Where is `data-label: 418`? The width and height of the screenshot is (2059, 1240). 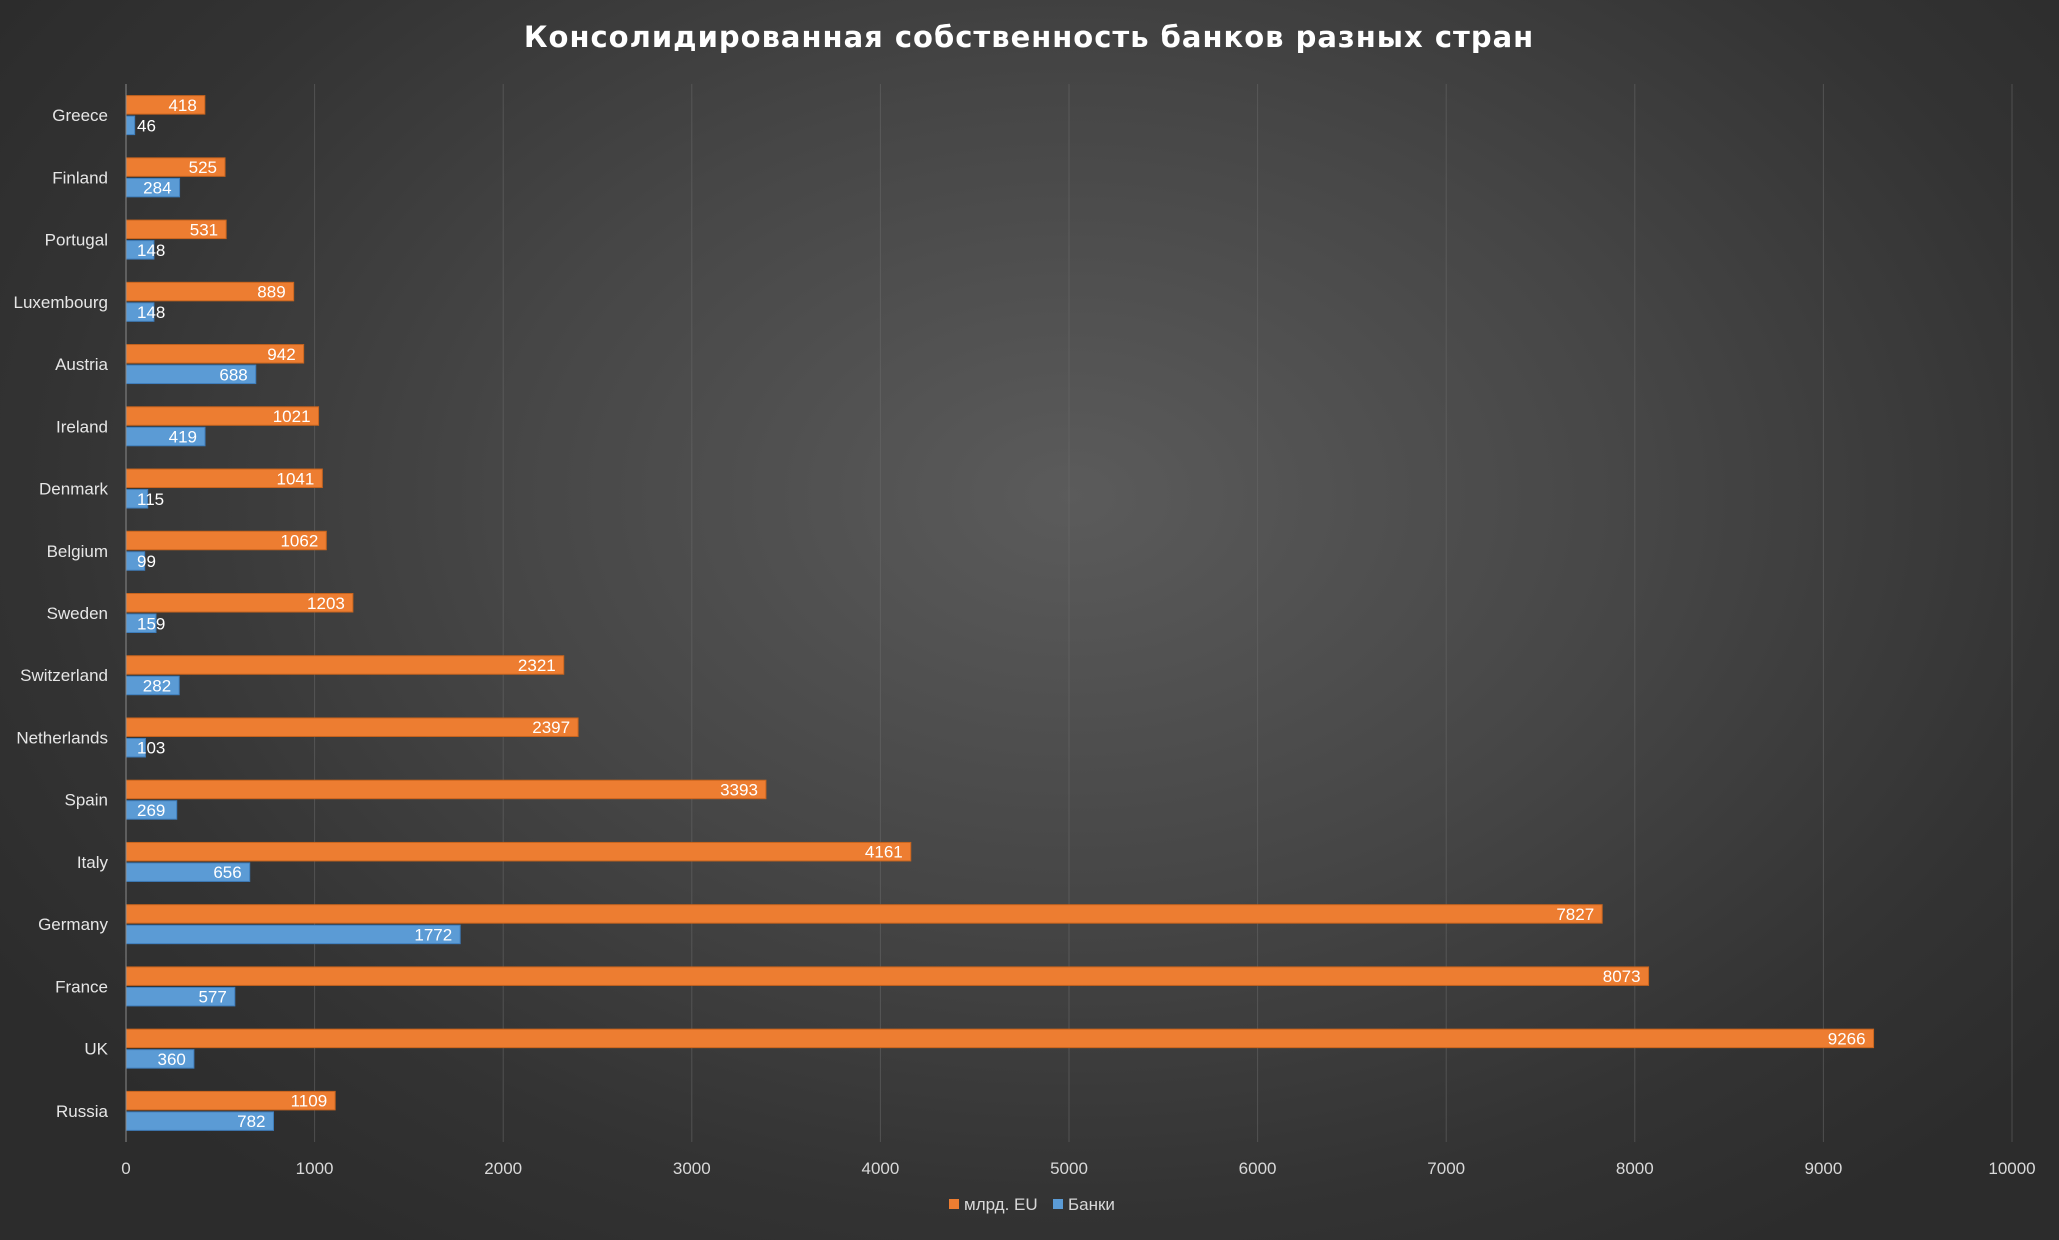
data-label: 418 is located at coordinates (182, 105).